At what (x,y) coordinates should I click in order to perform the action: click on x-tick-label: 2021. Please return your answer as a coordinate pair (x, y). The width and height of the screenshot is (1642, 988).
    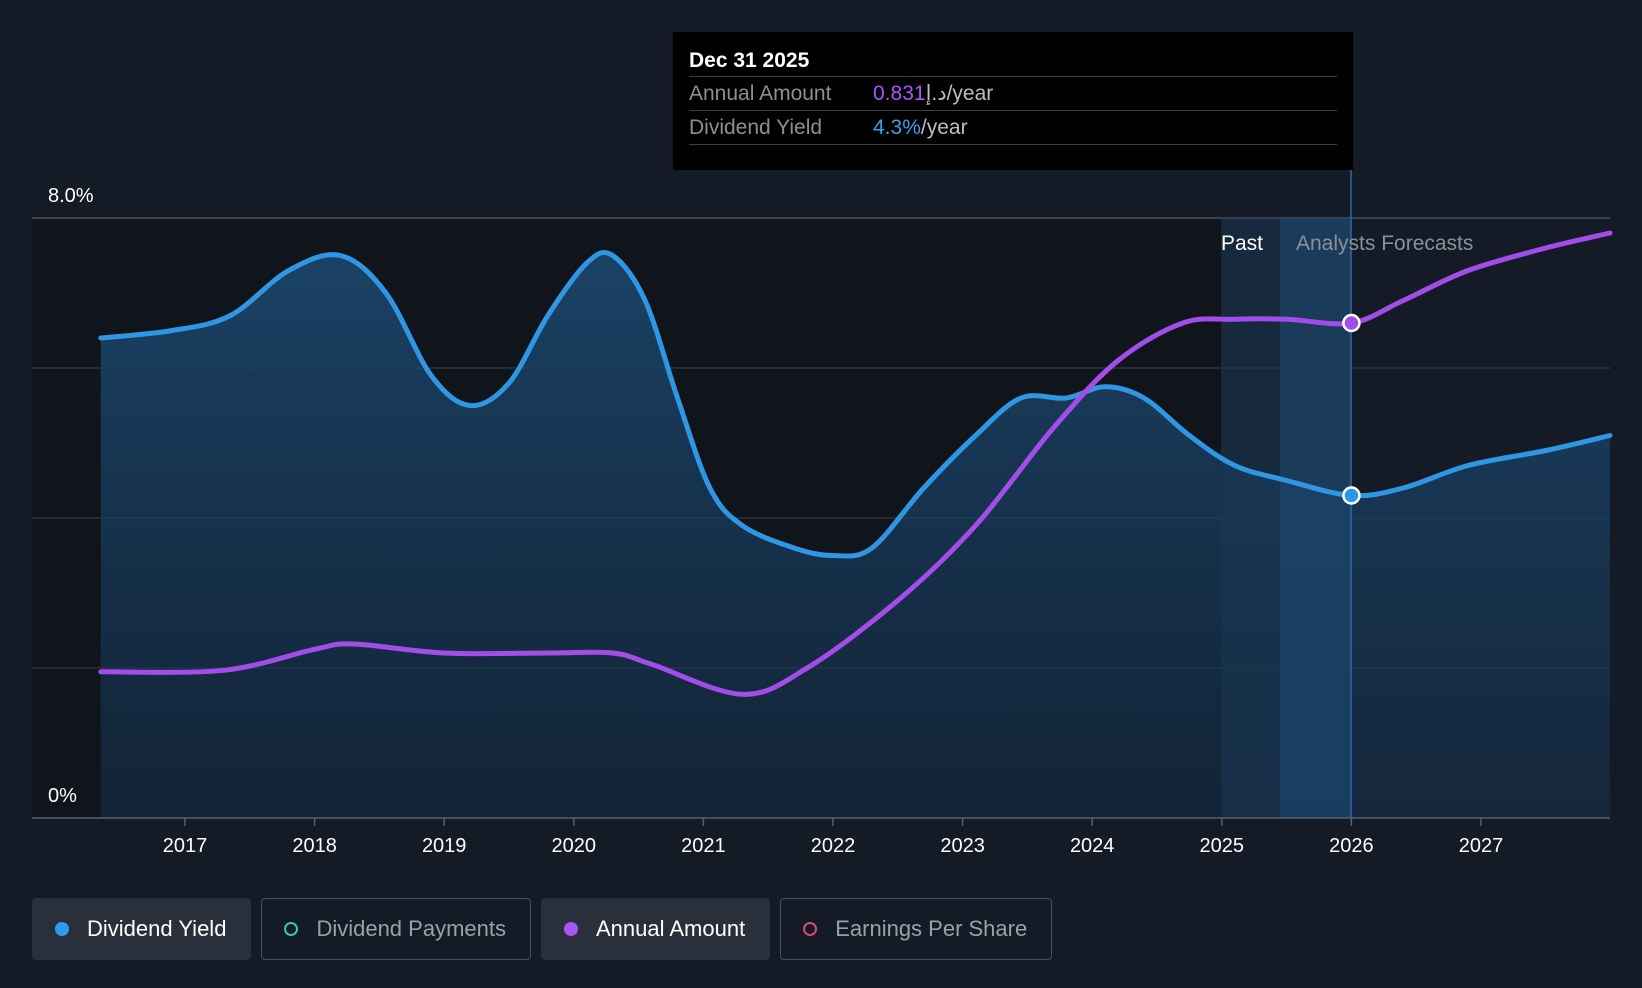
    Looking at the image, I should click on (703, 846).